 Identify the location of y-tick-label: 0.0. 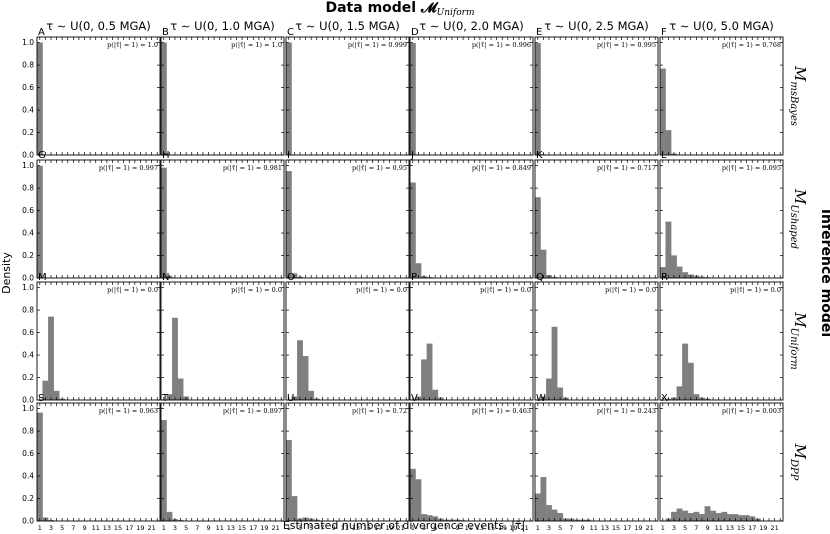
(28, 521).